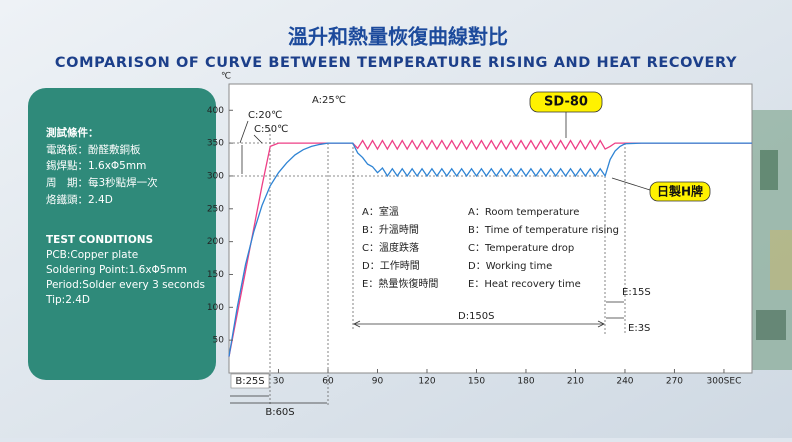 The width and height of the screenshot is (792, 442). Describe the element at coordinates (271, 129) in the screenshot. I see `annotation: C:50℃` at that location.